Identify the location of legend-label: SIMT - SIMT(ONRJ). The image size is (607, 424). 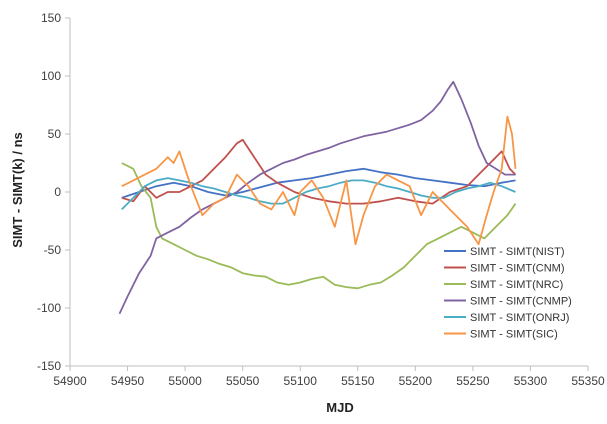
(519, 318).